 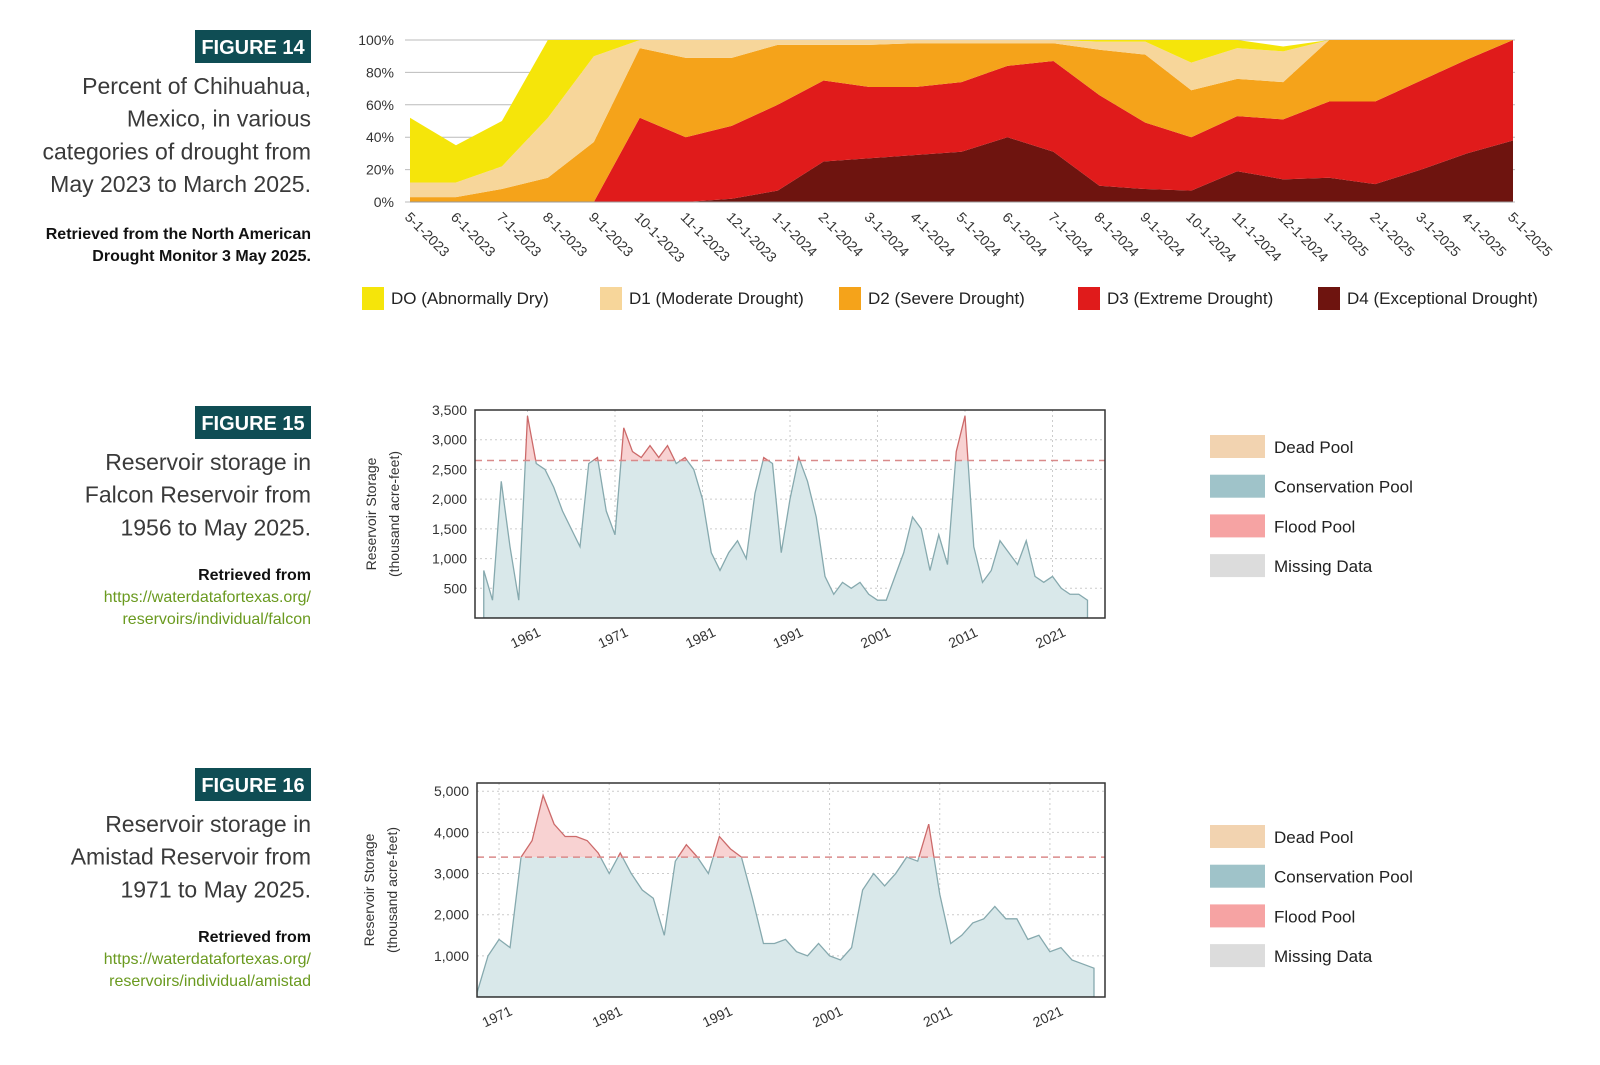 What do you see at coordinates (384, 202) in the screenshot?
I see `y-tick-label: 0%` at bounding box center [384, 202].